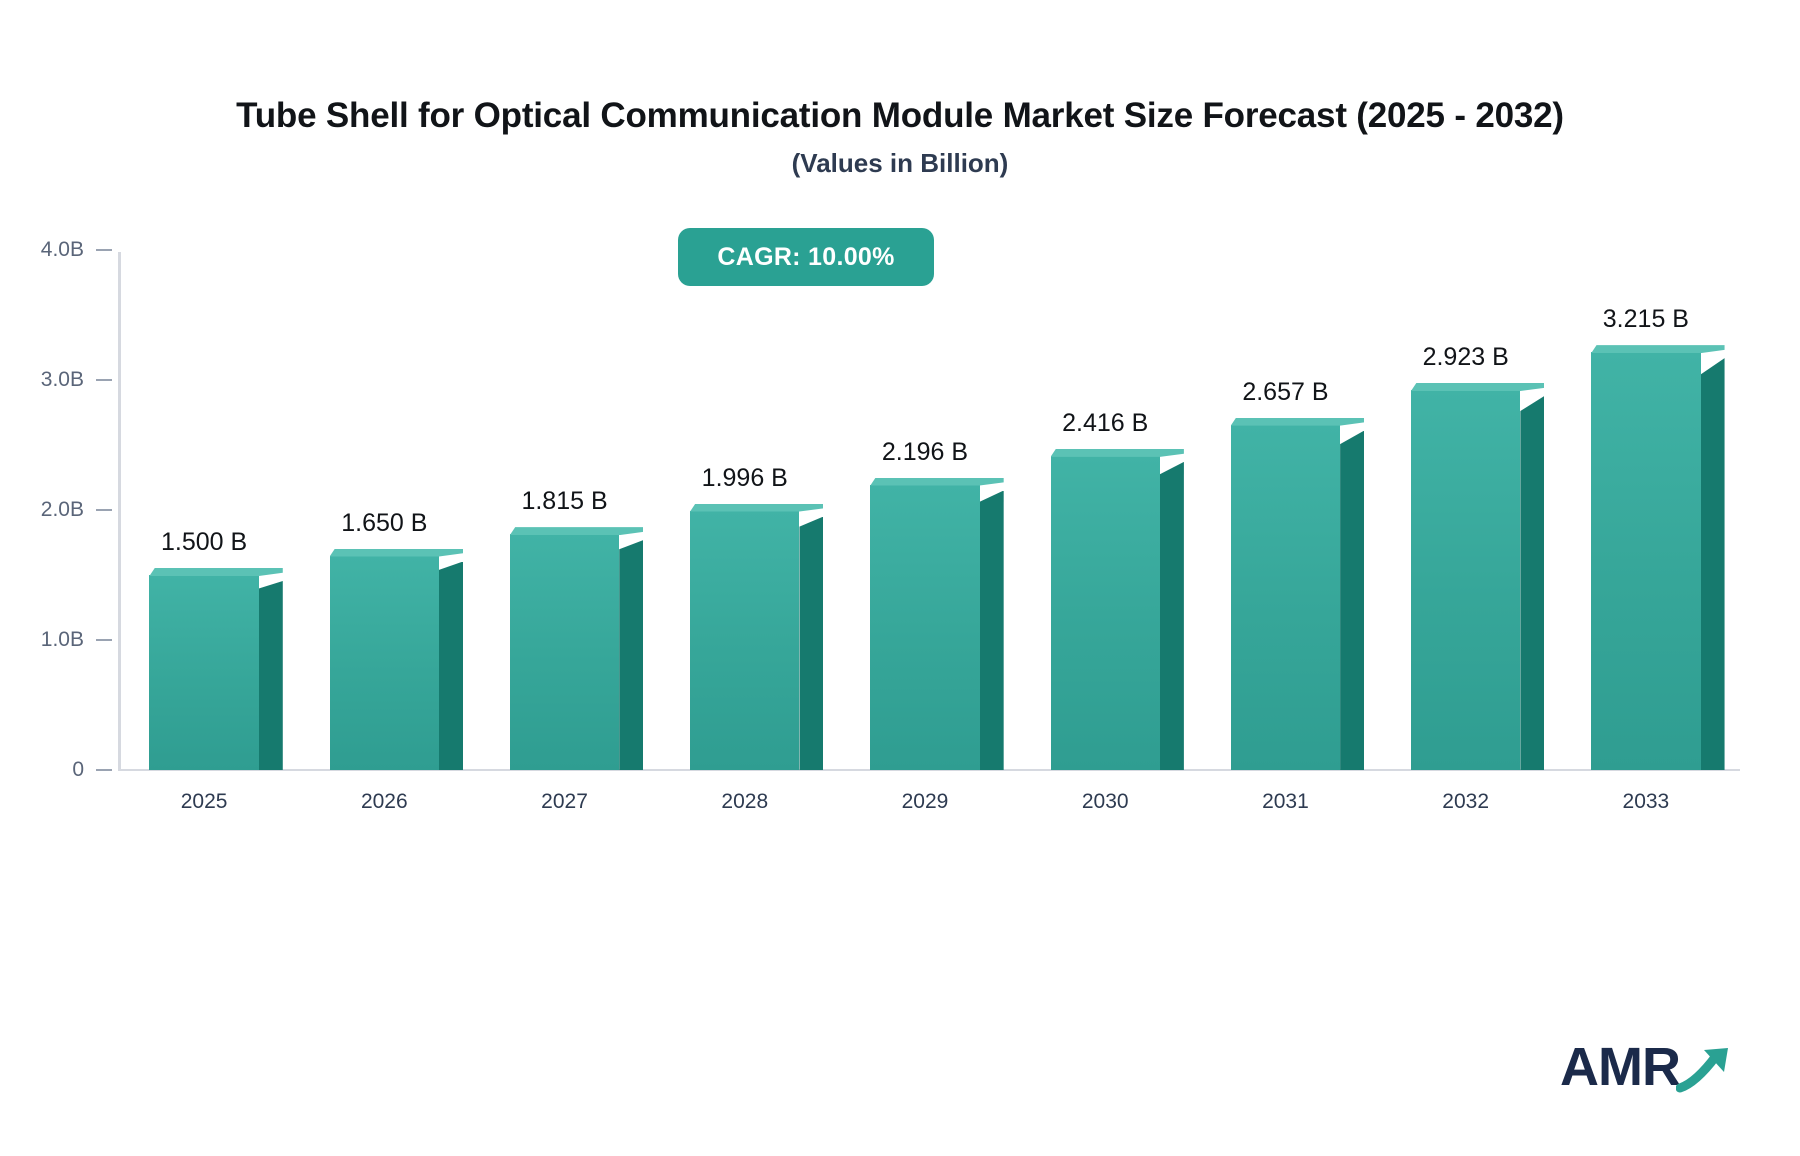 The height and width of the screenshot is (1156, 1800). Describe the element at coordinates (564, 801) in the screenshot. I see `x-axis-label-2027: 2027` at that location.